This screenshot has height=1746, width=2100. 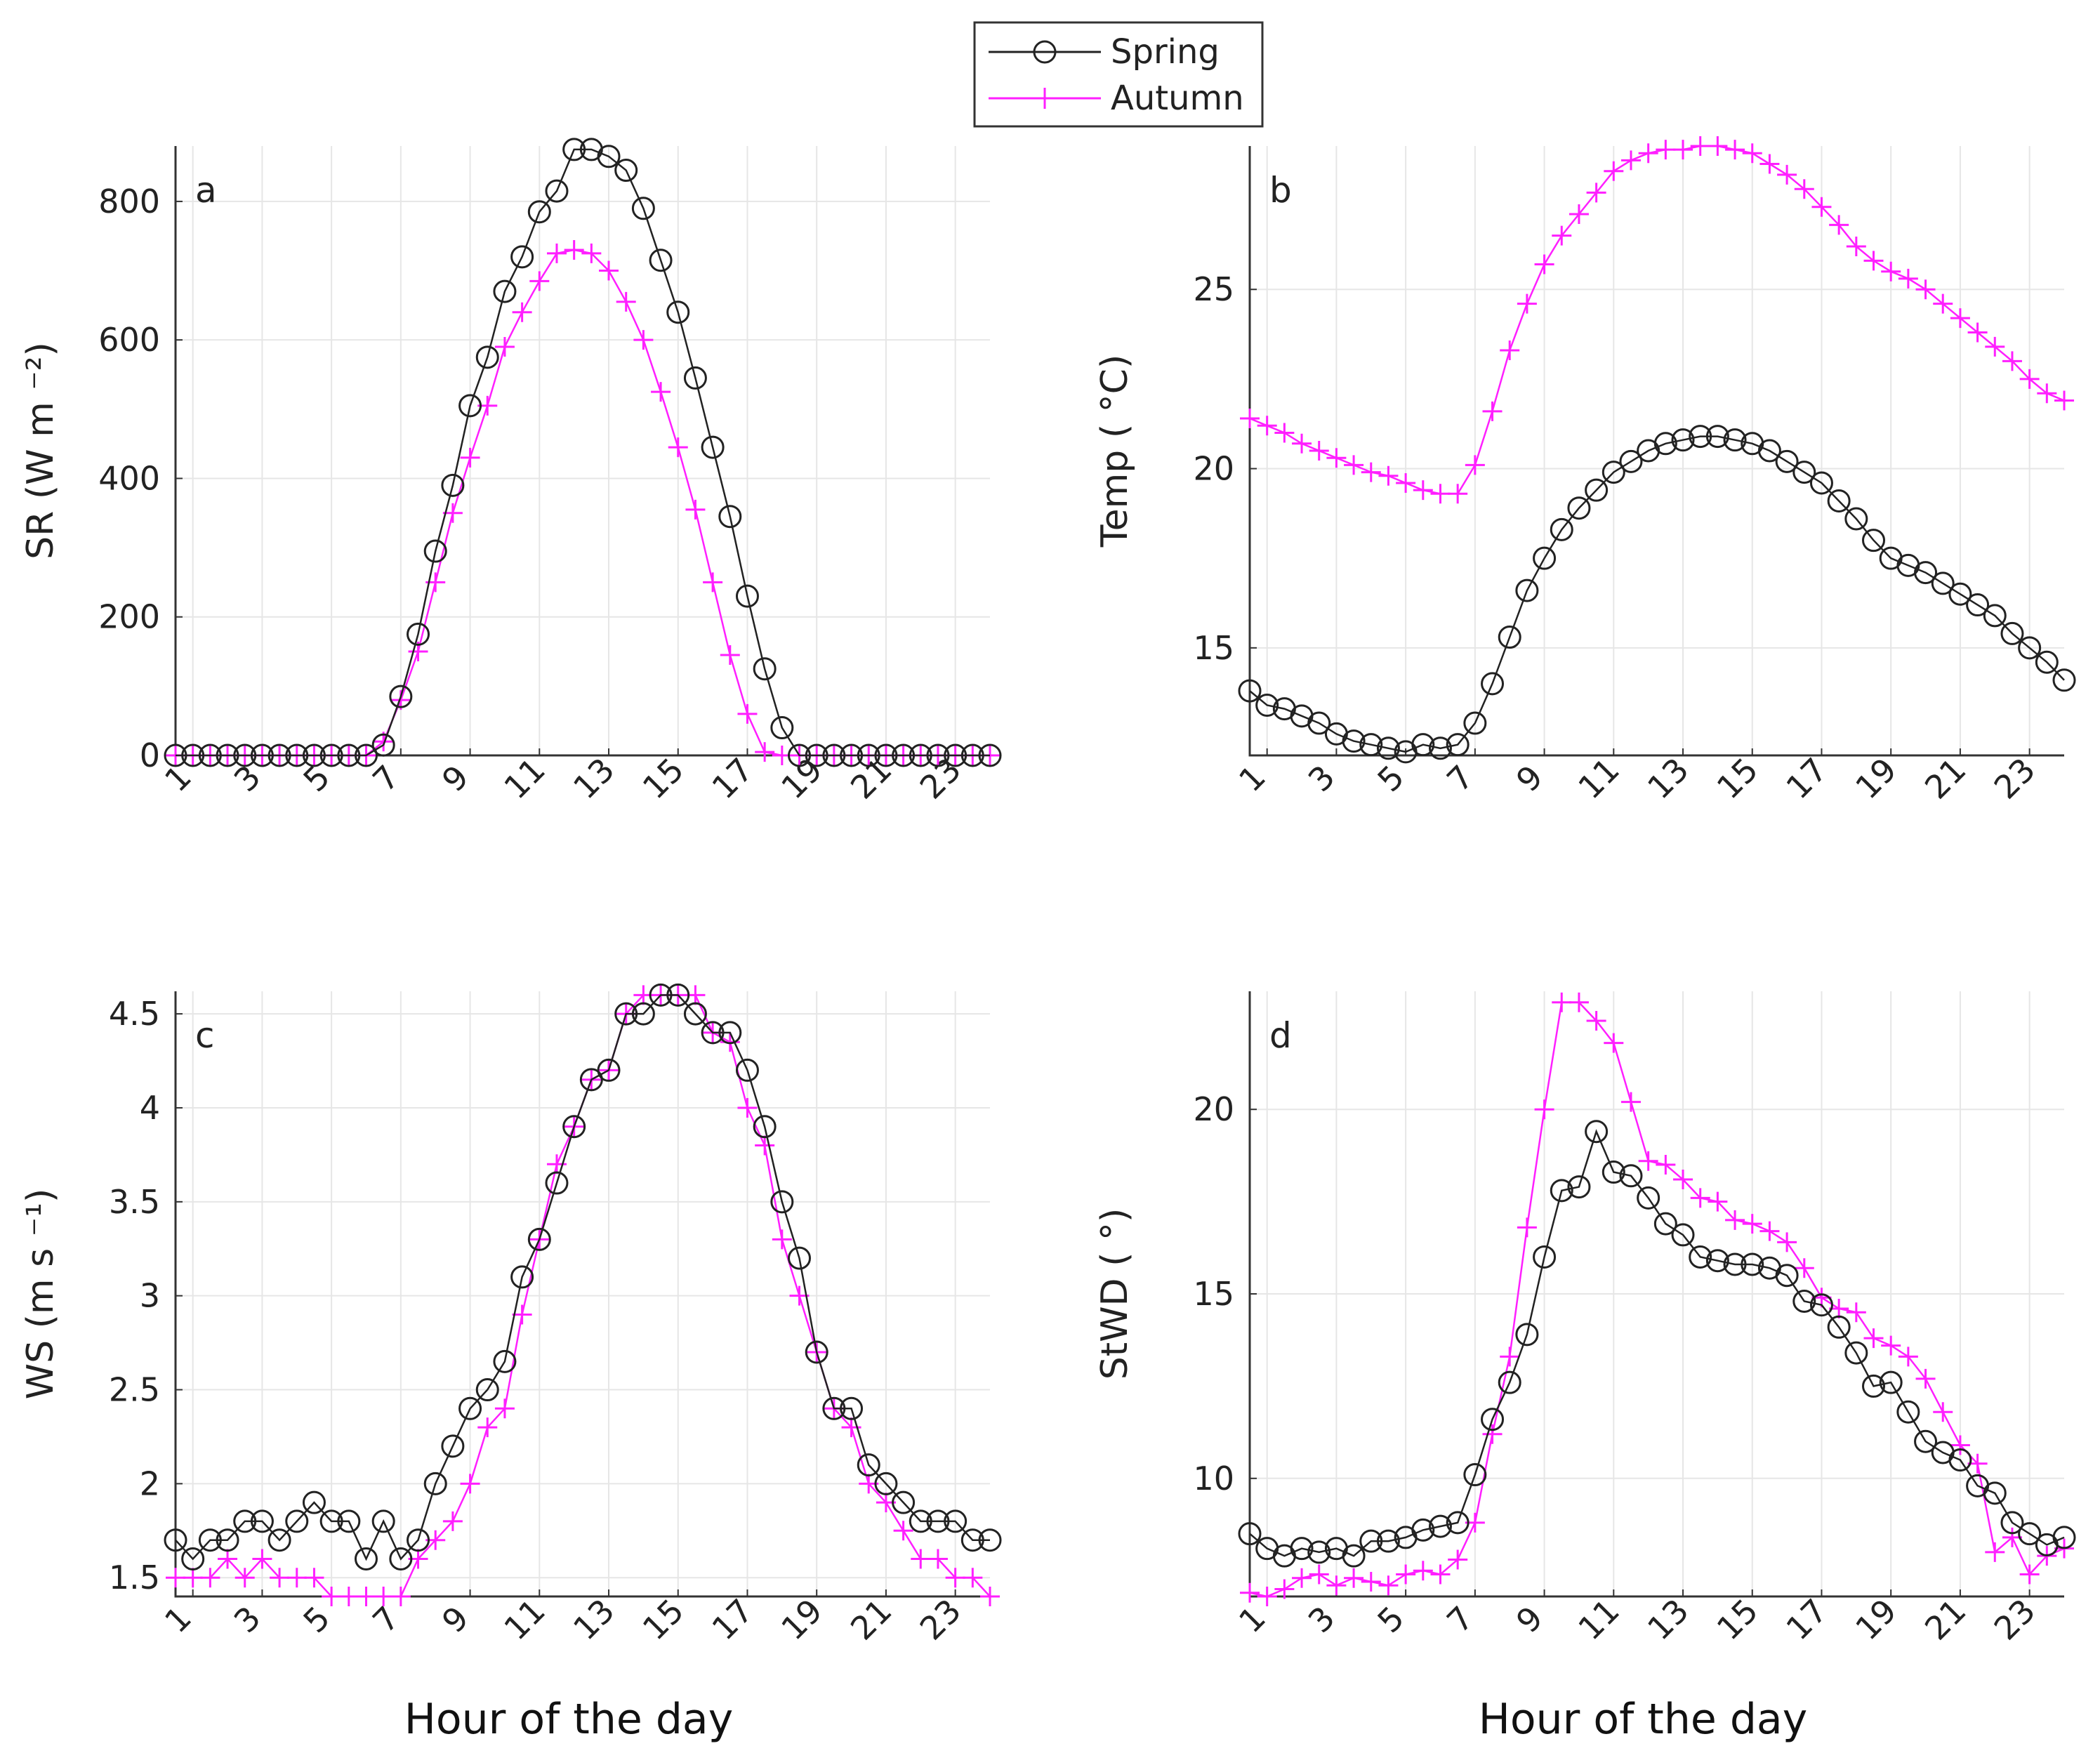 What do you see at coordinates (1738, 1620) in the screenshot?
I see `x-tick-label: 15` at bounding box center [1738, 1620].